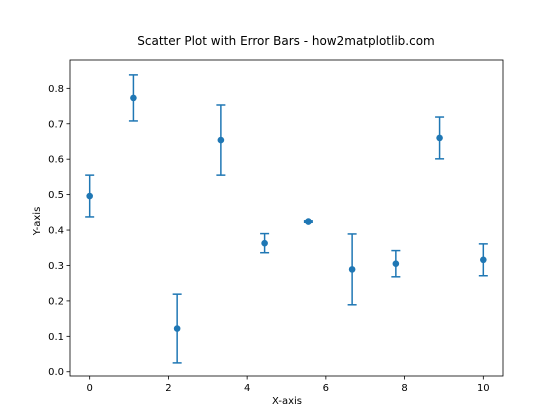 The width and height of the screenshot is (560, 420). I want to click on x-tick-label: 0, so click(89, 388).